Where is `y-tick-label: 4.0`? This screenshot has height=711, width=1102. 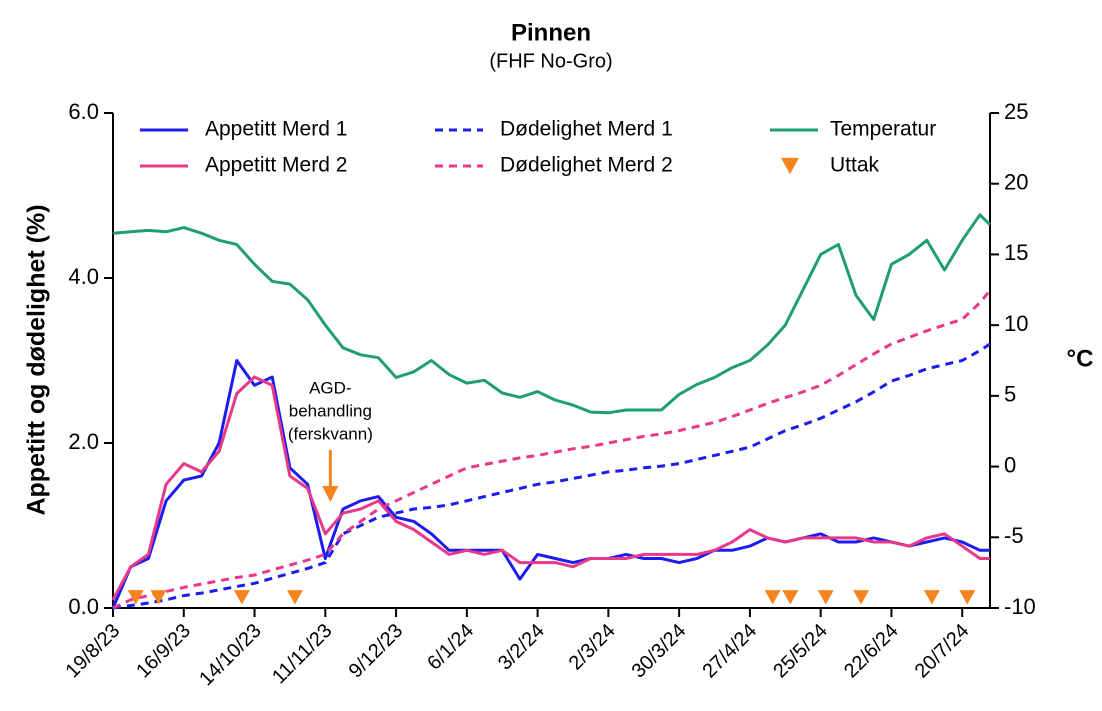
y-tick-label: 4.0 is located at coordinates (83, 276).